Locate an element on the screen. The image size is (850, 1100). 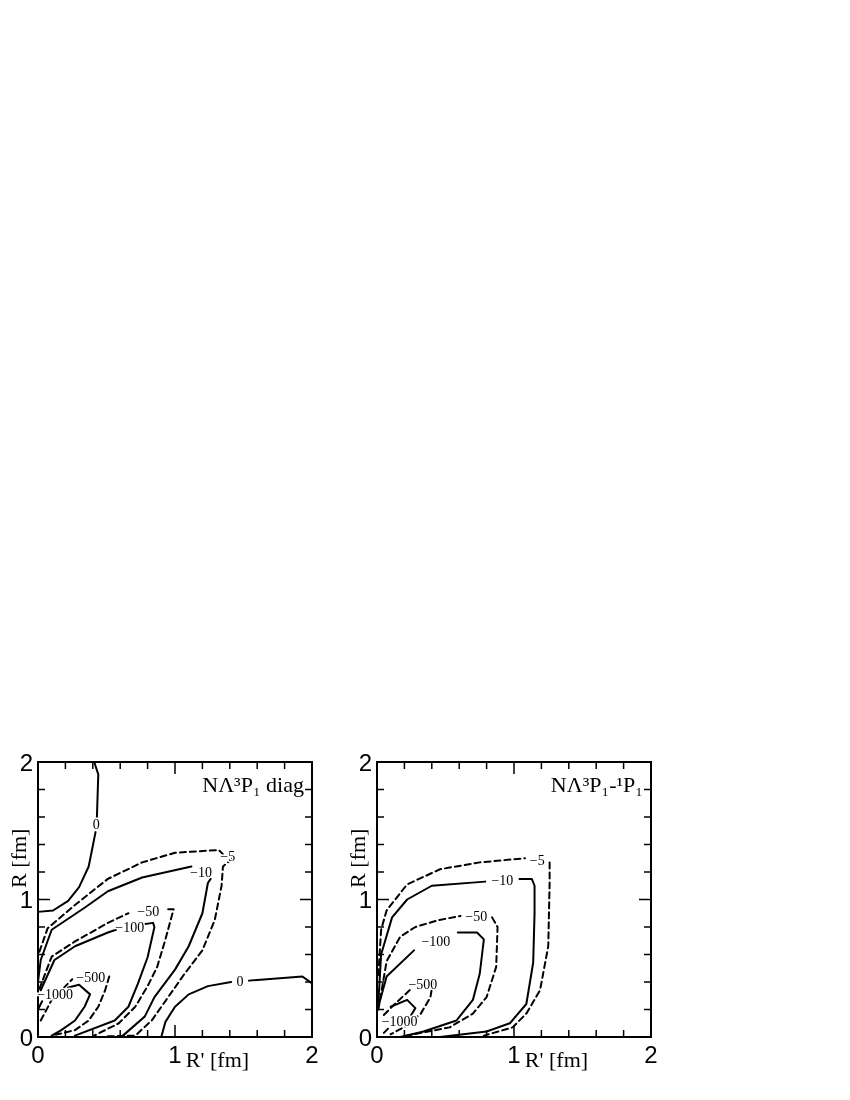
text: NΛ³P₁-¹P₁ is located at coordinates (596, 784).